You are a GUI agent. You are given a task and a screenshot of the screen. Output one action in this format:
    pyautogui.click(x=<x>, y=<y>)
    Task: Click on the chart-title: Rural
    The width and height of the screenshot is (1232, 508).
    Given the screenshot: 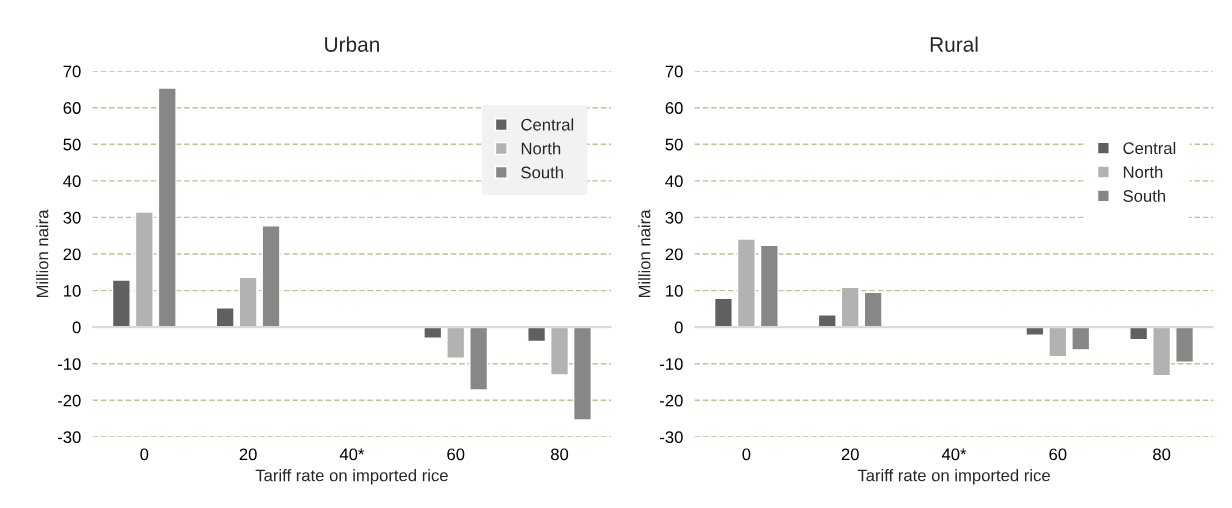 What is the action you would take?
    pyautogui.click(x=954, y=44)
    